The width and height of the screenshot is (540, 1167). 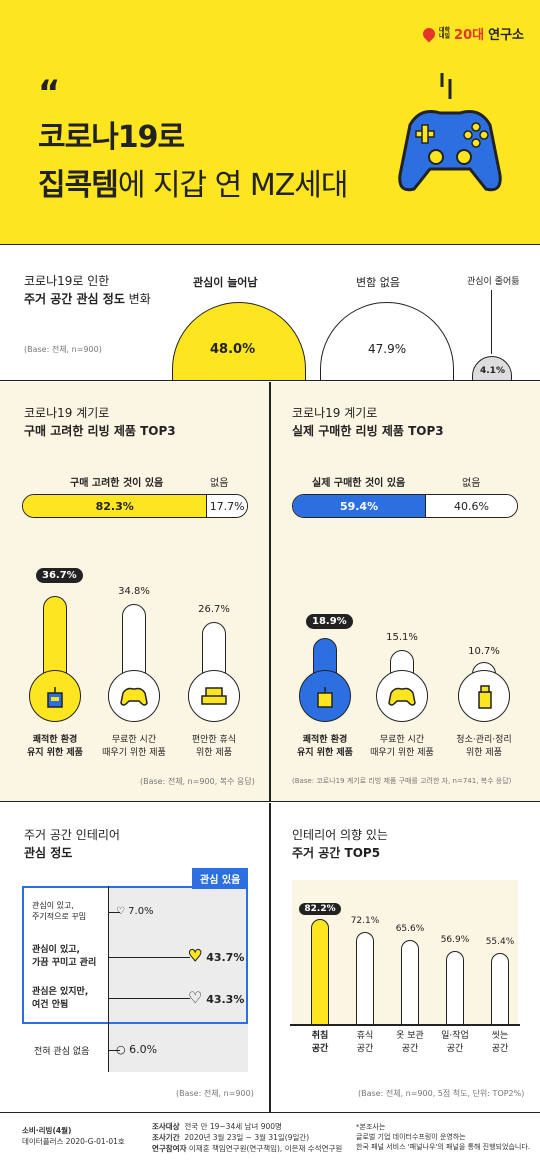 I want to click on s3l-row1-pct: 7.0%, so click(x=141, y=911).